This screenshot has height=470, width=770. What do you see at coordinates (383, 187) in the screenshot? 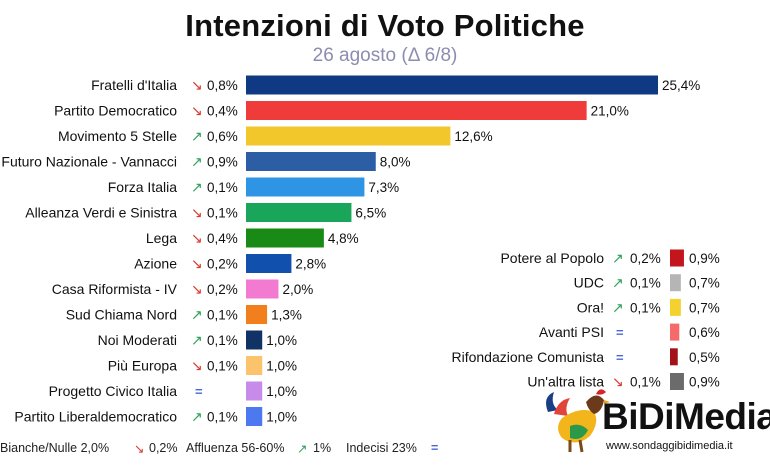
I see `value-label: 7,3%` at bounding box center [383, 187].